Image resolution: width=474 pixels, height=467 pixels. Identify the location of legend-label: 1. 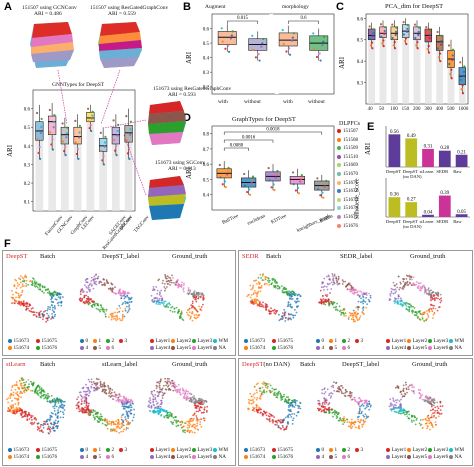
(100, 341).